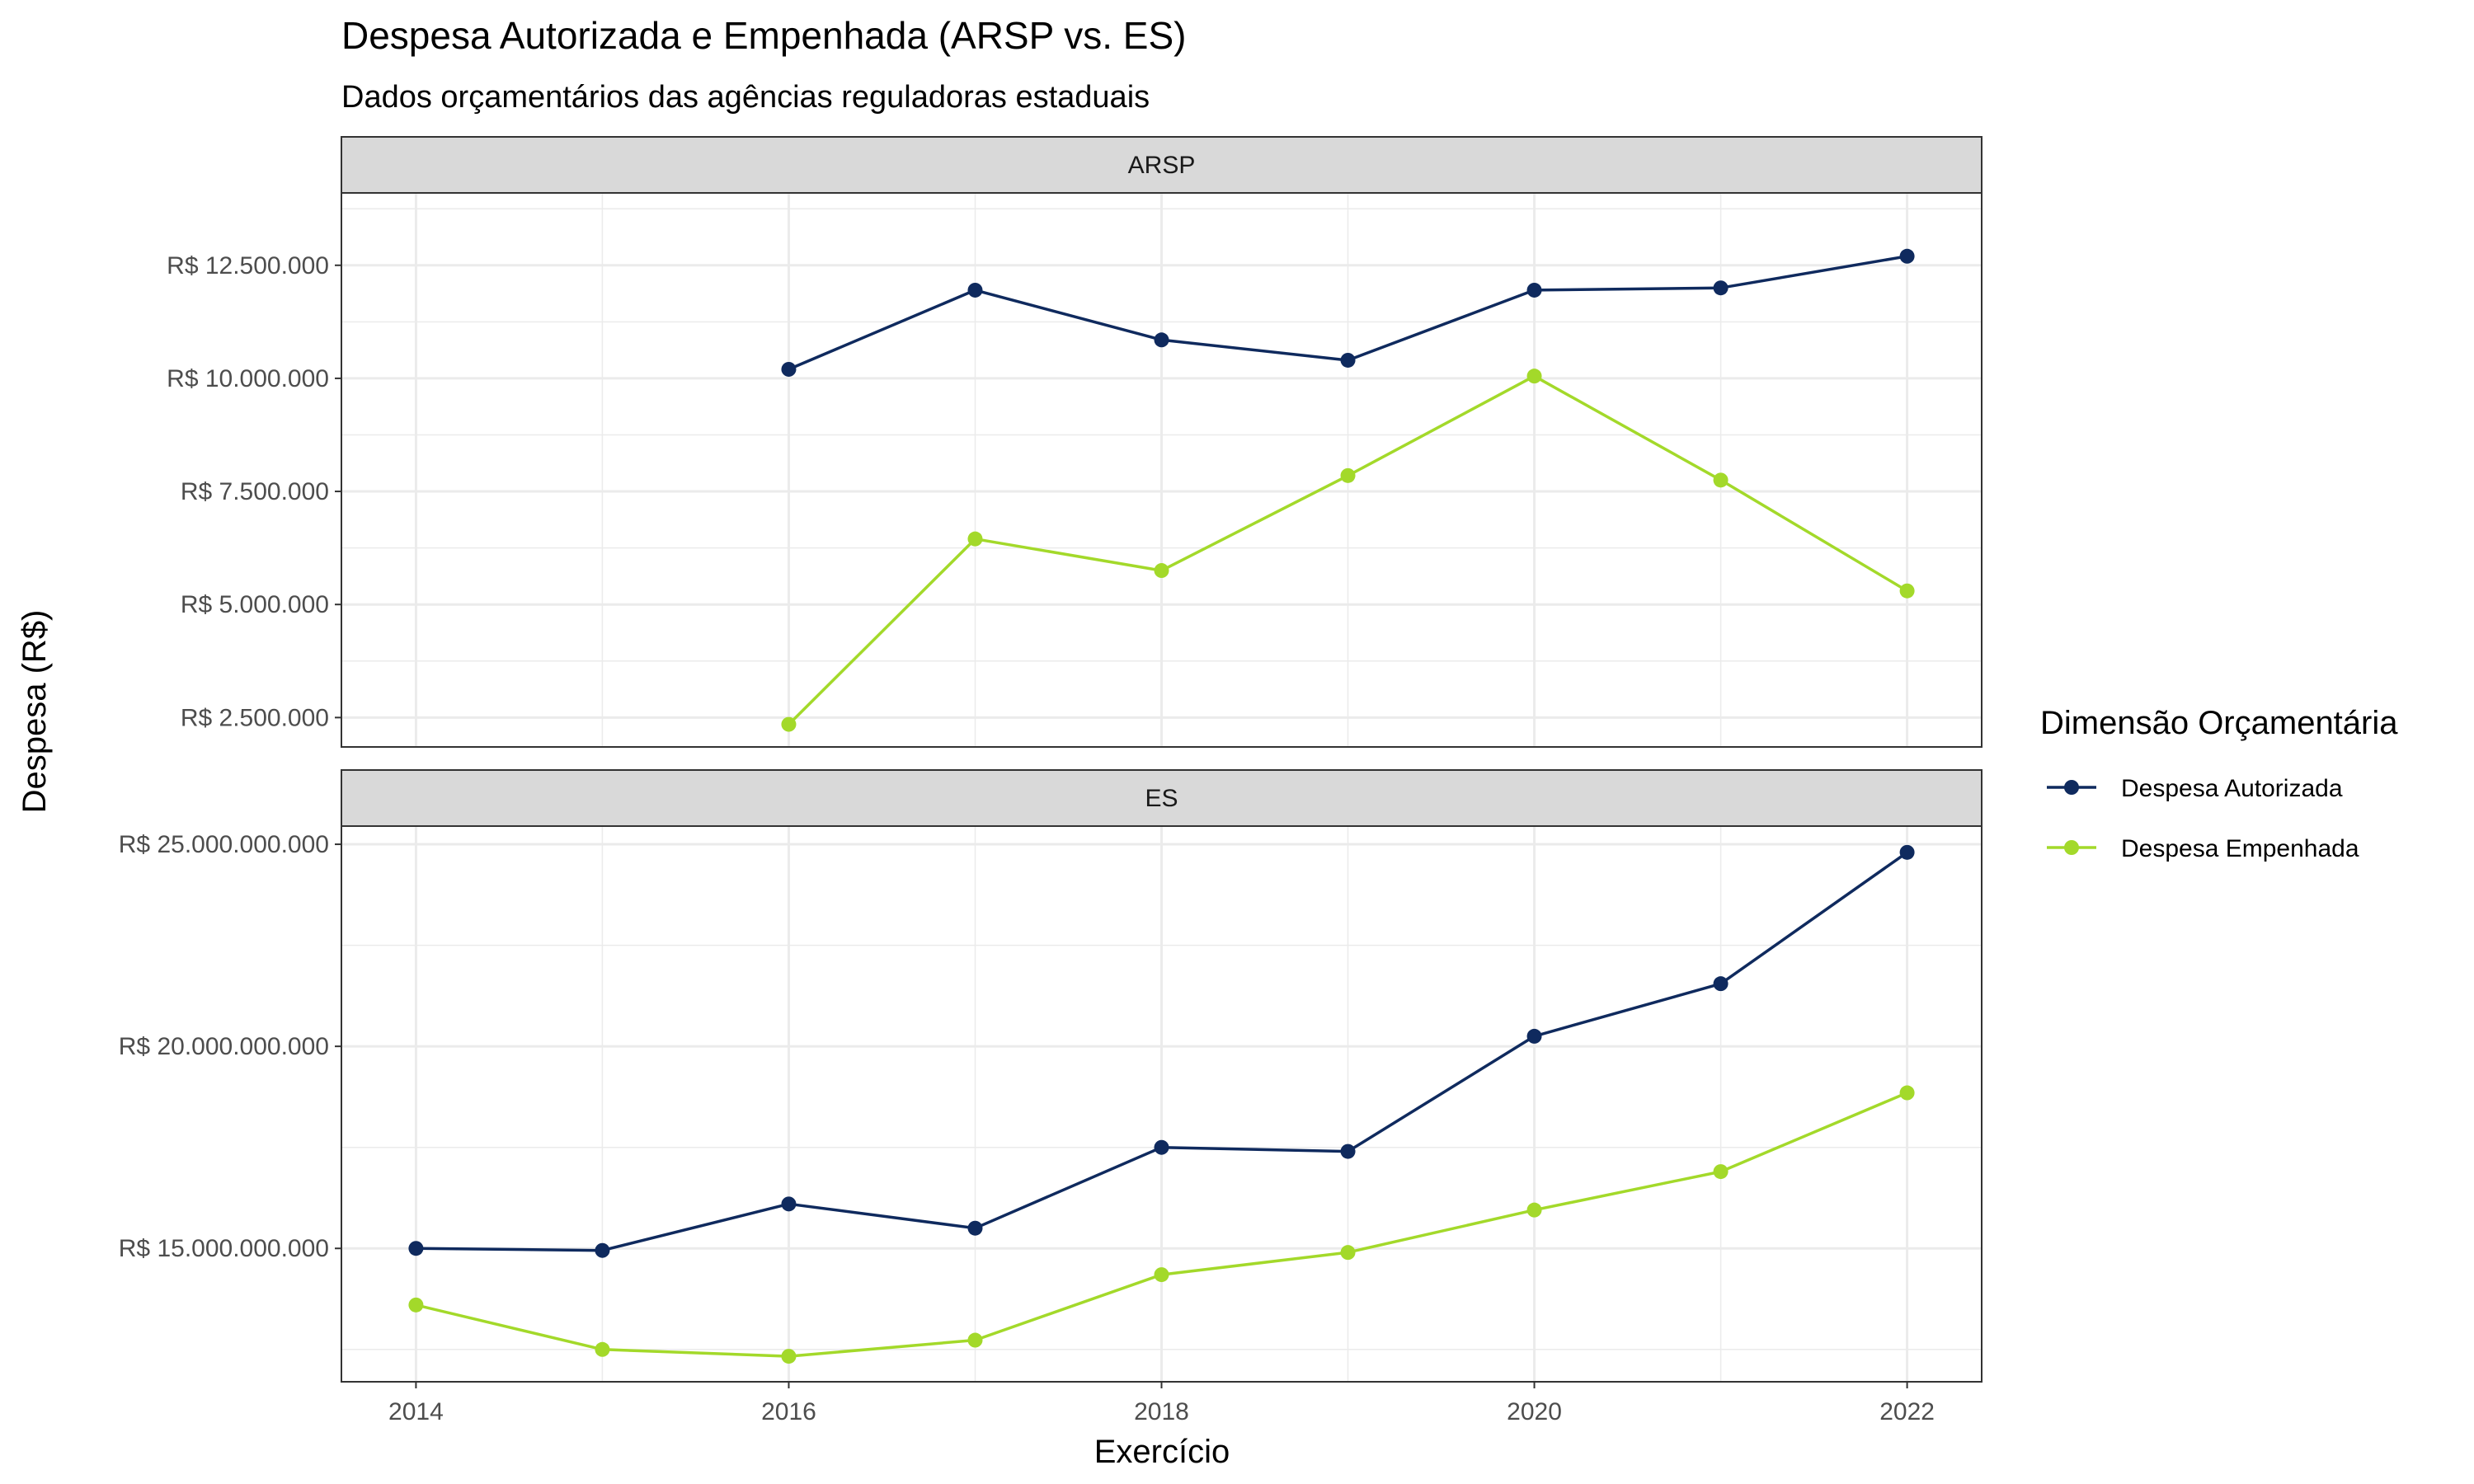 This screenshot has width=2474, height=1484. What do you see at coordinates (1348, 312) in the screenshot?
I see `series-autorizada` at bounding box center [1348, 312].